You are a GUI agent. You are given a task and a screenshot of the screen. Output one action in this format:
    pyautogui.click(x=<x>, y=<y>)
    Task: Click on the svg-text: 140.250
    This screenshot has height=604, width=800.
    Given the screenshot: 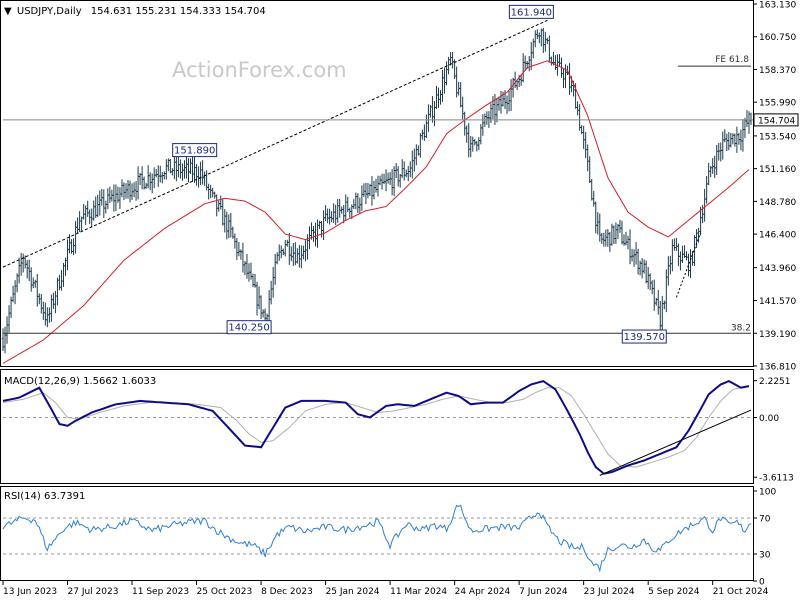 What is the action you would take?
    pyautogui.click(x=248, y=328)
    